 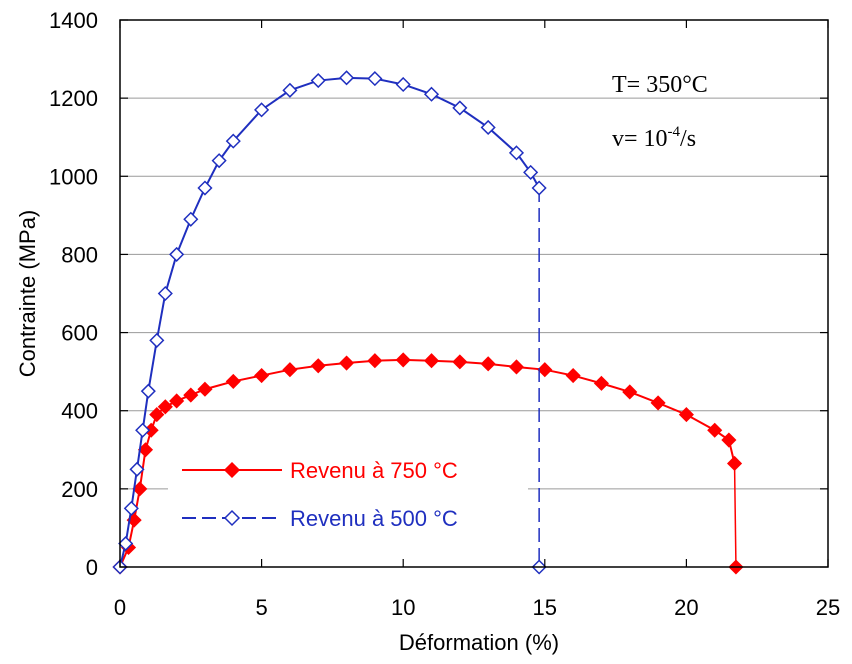 I want to click on strain-rate-prefix: v= 10, so click(x=640, y=139).